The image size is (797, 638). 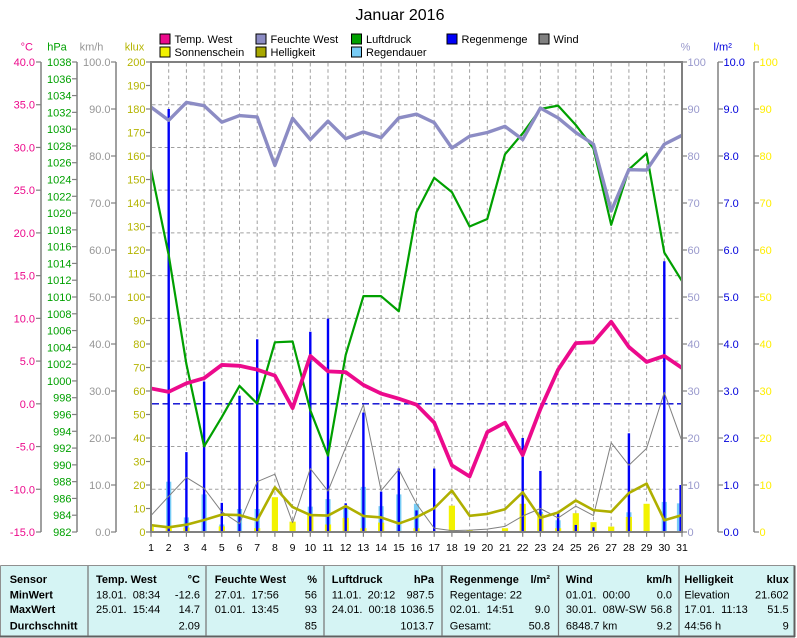 I want to click on svg-text: 130, so click(x=136, y=228).